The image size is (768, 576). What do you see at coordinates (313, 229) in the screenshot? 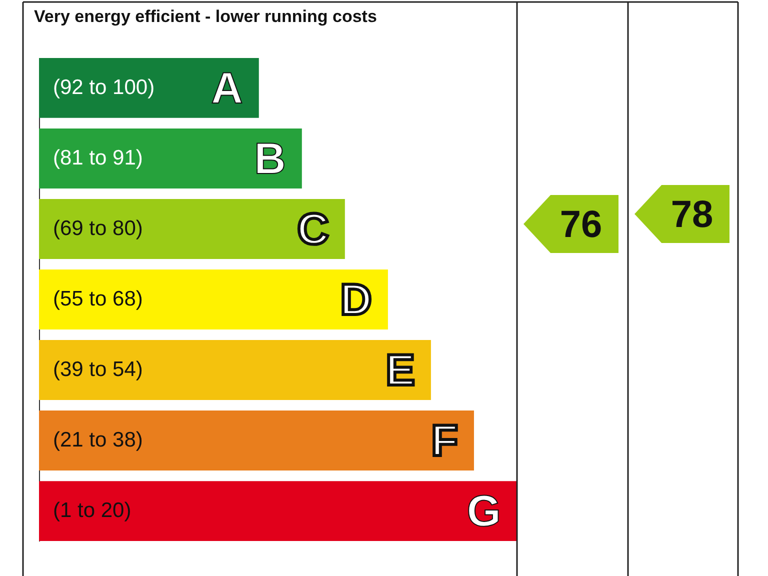
I see `annotation: C` at bounding box center [313, 229].